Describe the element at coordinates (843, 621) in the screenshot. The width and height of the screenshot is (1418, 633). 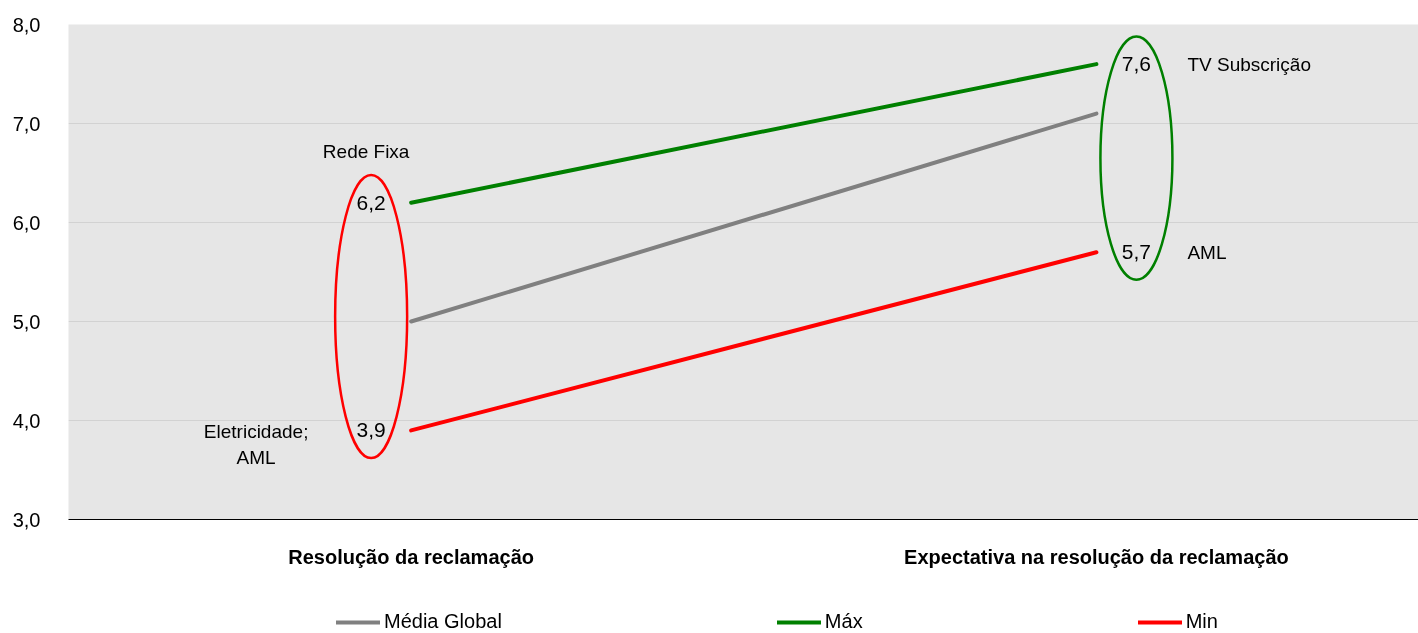
I see `legend-label: Máx` at that location.